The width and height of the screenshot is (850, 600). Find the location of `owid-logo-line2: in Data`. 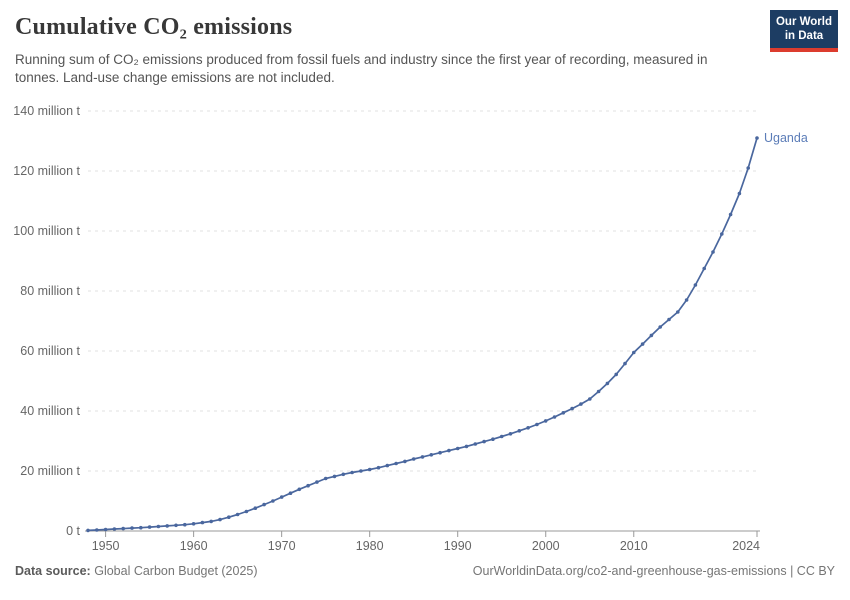

owid-logo-line2: in Data is located at coordinates (804, 36).